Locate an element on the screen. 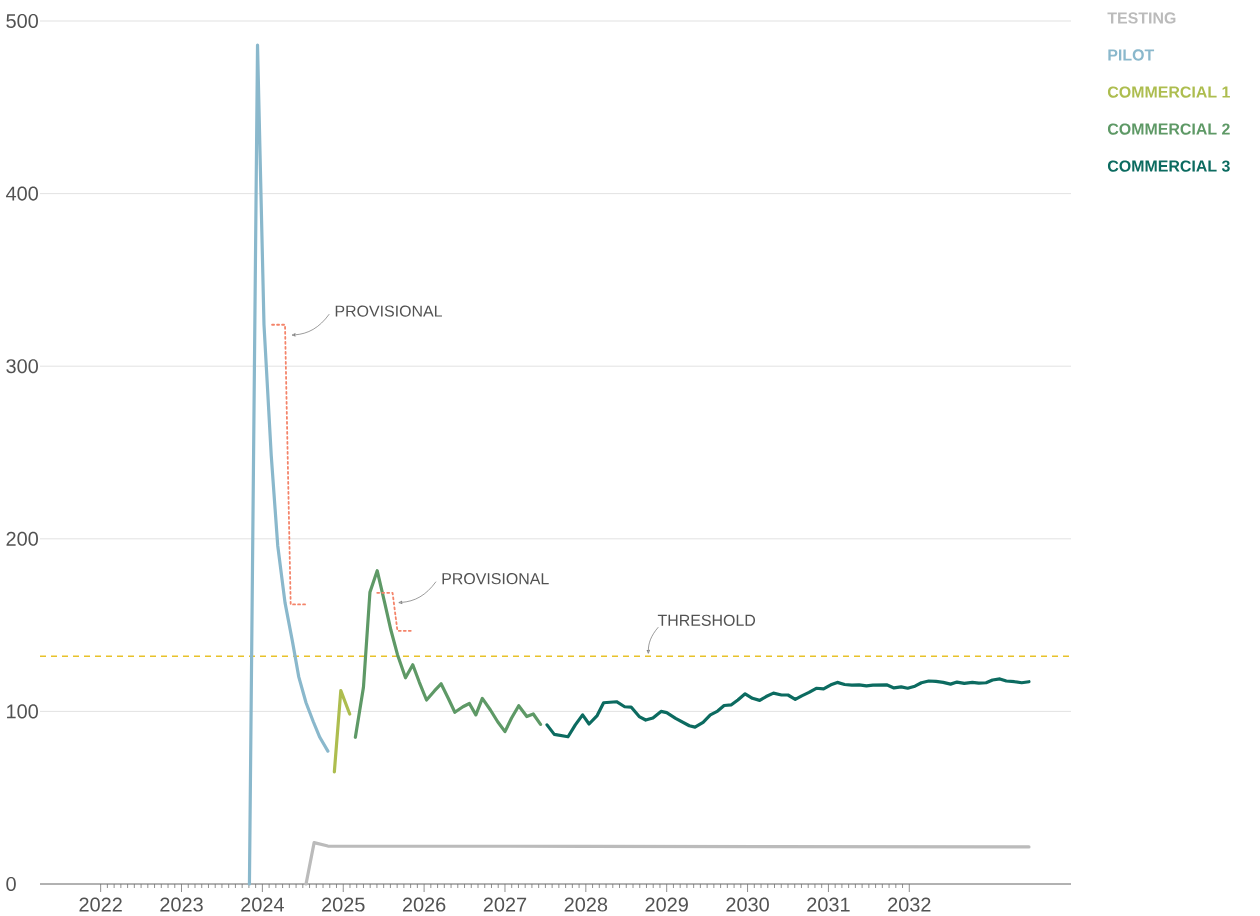 Image resolution: width=1260 pixels, height=916 pixels. x-tick-label: 2022 is located at coordinates (100, 904).